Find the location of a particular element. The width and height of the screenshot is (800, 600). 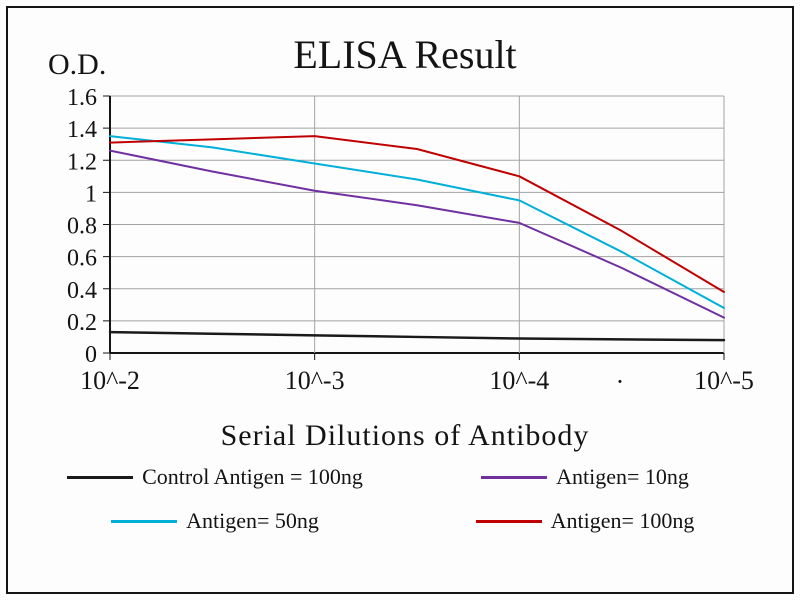

y-tick-label: 0 is located at coordinates (91, 355).